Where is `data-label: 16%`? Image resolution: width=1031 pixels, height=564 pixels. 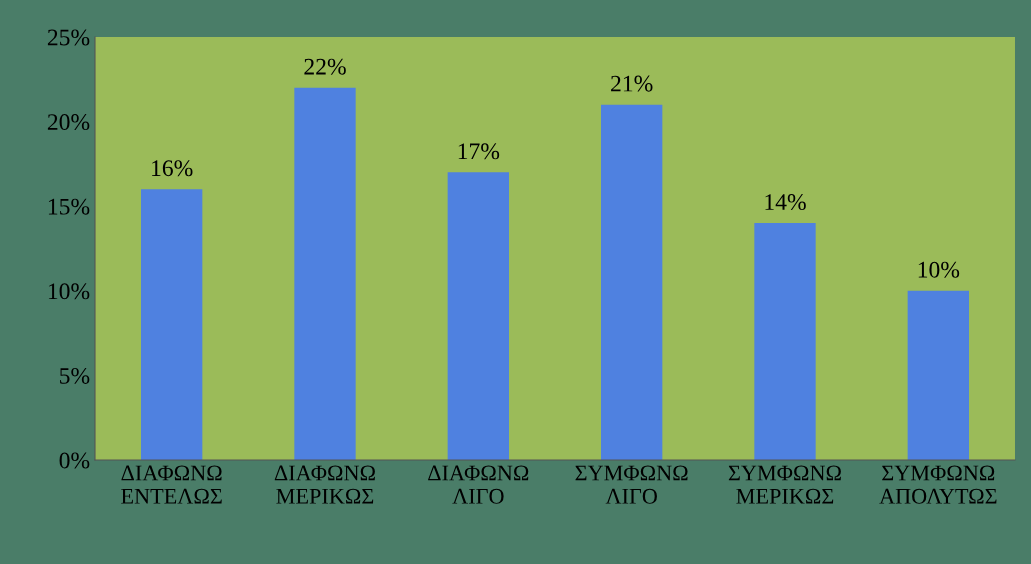
data-label: 16% is located at coordinates (172, 168).